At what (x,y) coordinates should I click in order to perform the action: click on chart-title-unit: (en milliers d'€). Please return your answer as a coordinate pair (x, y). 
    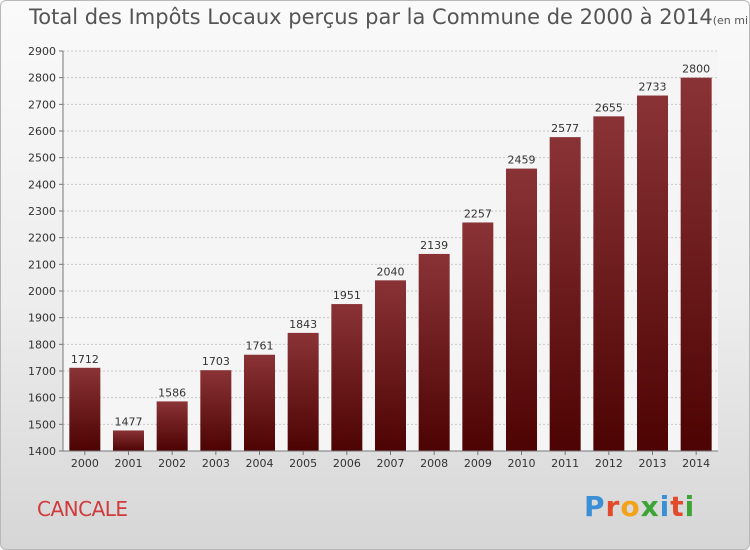
    Looking at the image, I should click on (730, 20).